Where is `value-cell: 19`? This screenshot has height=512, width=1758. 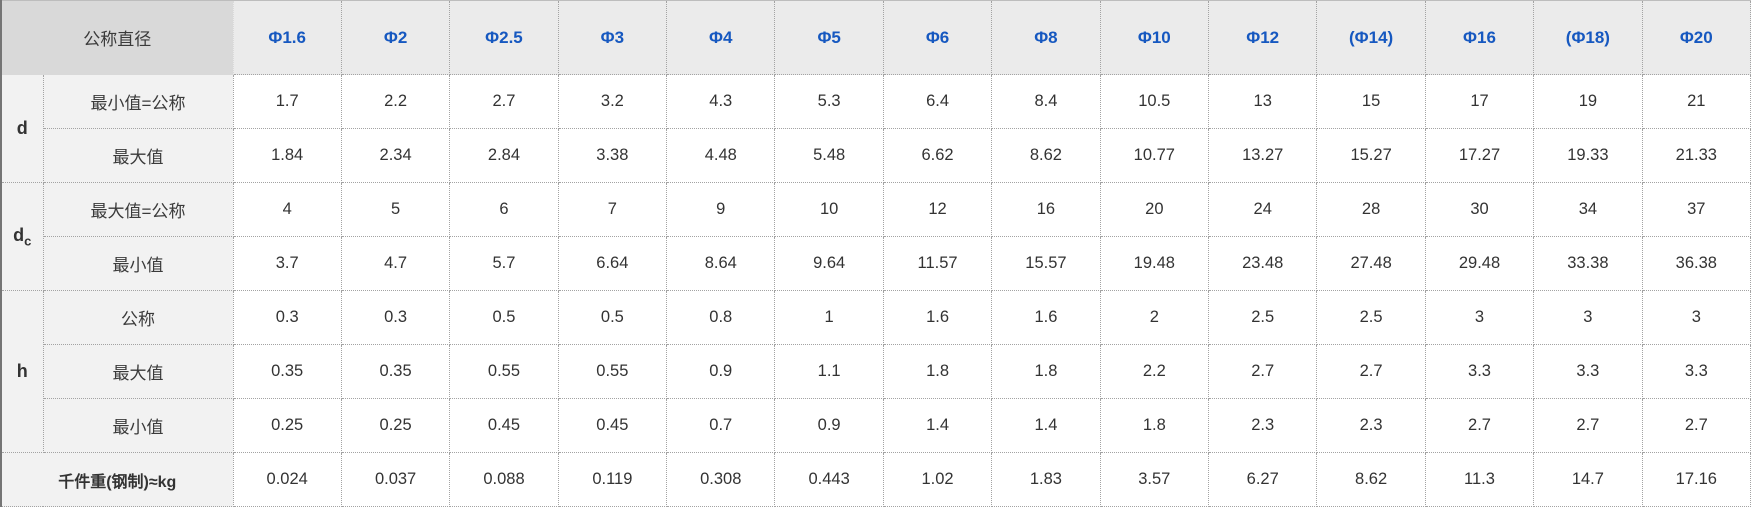 value-cell: 19 is located at coordinates (1588, 101).